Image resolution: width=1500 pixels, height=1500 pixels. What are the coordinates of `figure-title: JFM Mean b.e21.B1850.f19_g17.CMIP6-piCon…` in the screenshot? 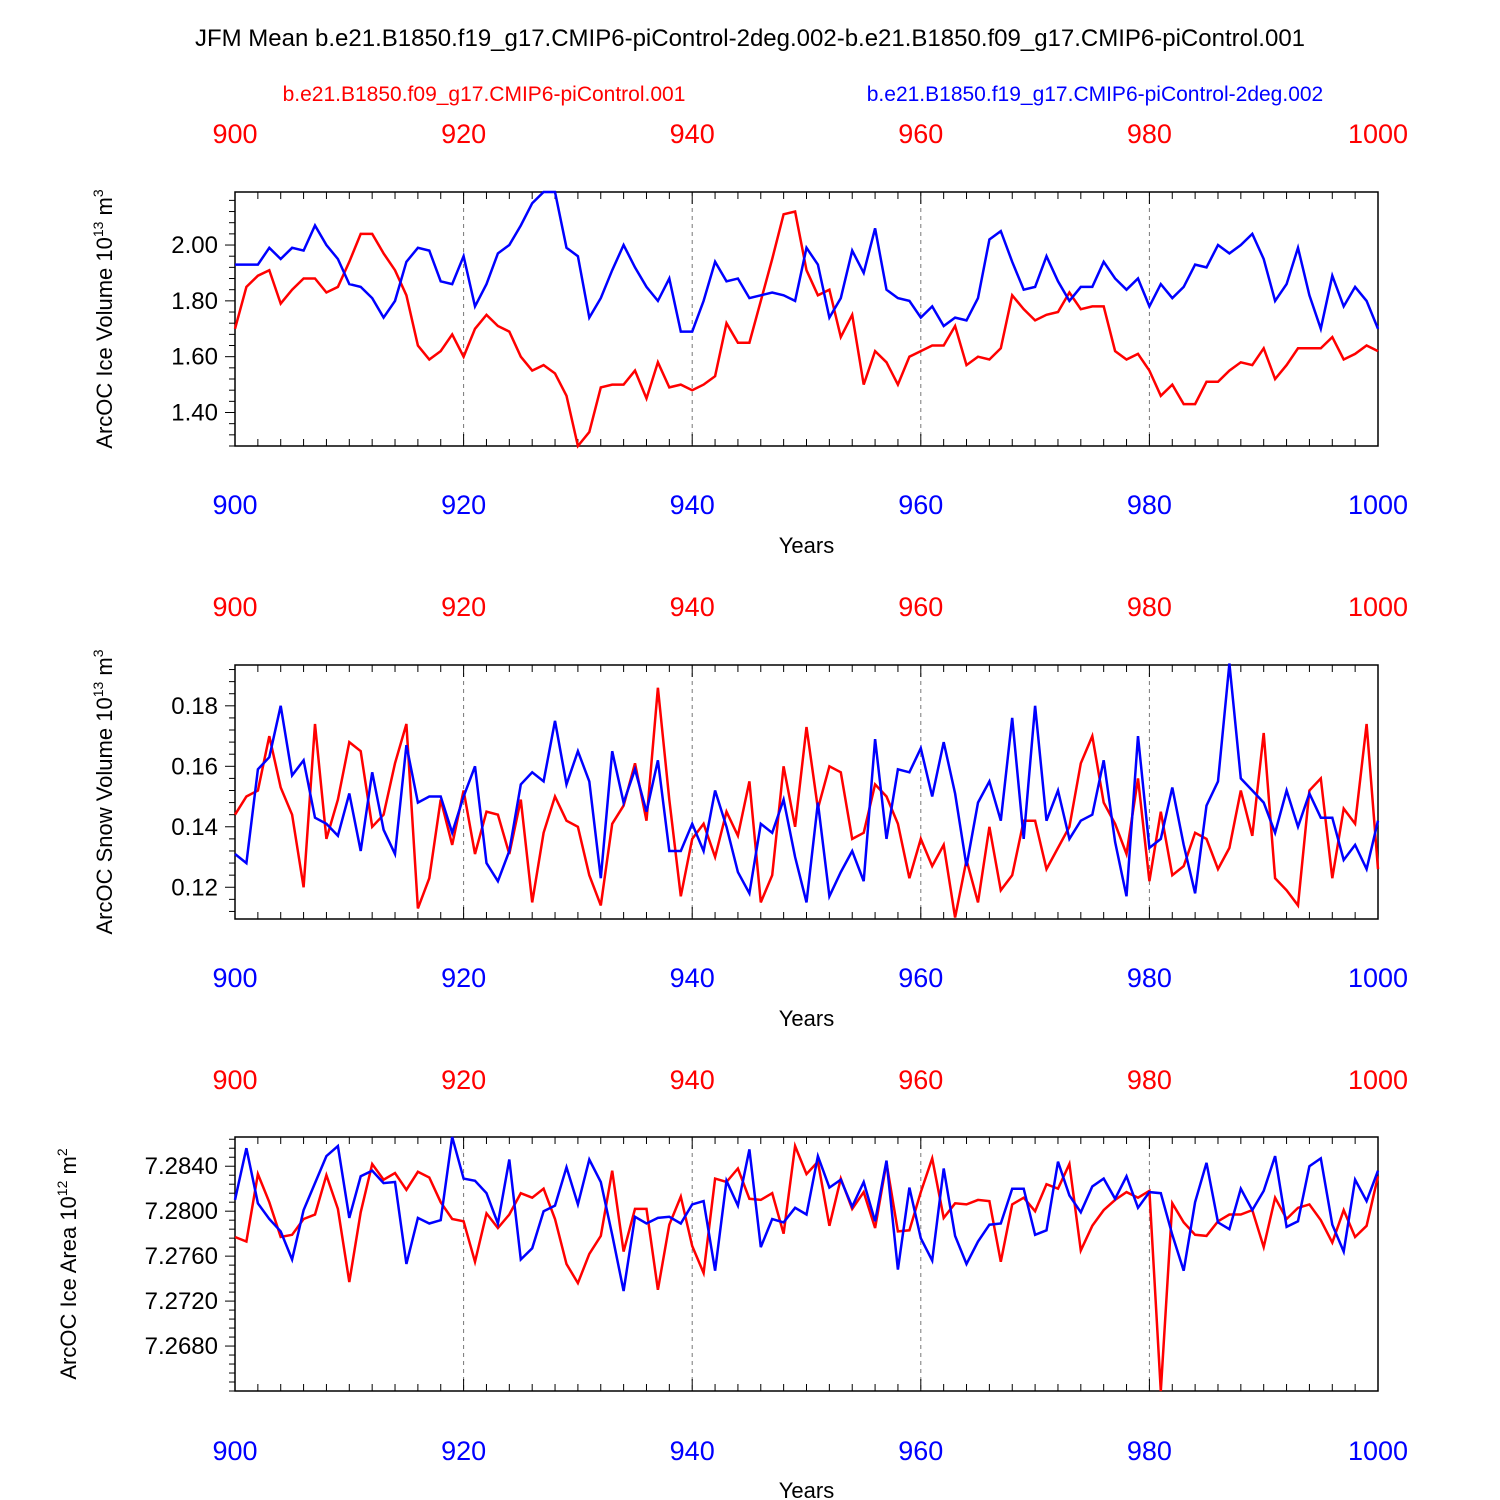 It's located at (750, 38).